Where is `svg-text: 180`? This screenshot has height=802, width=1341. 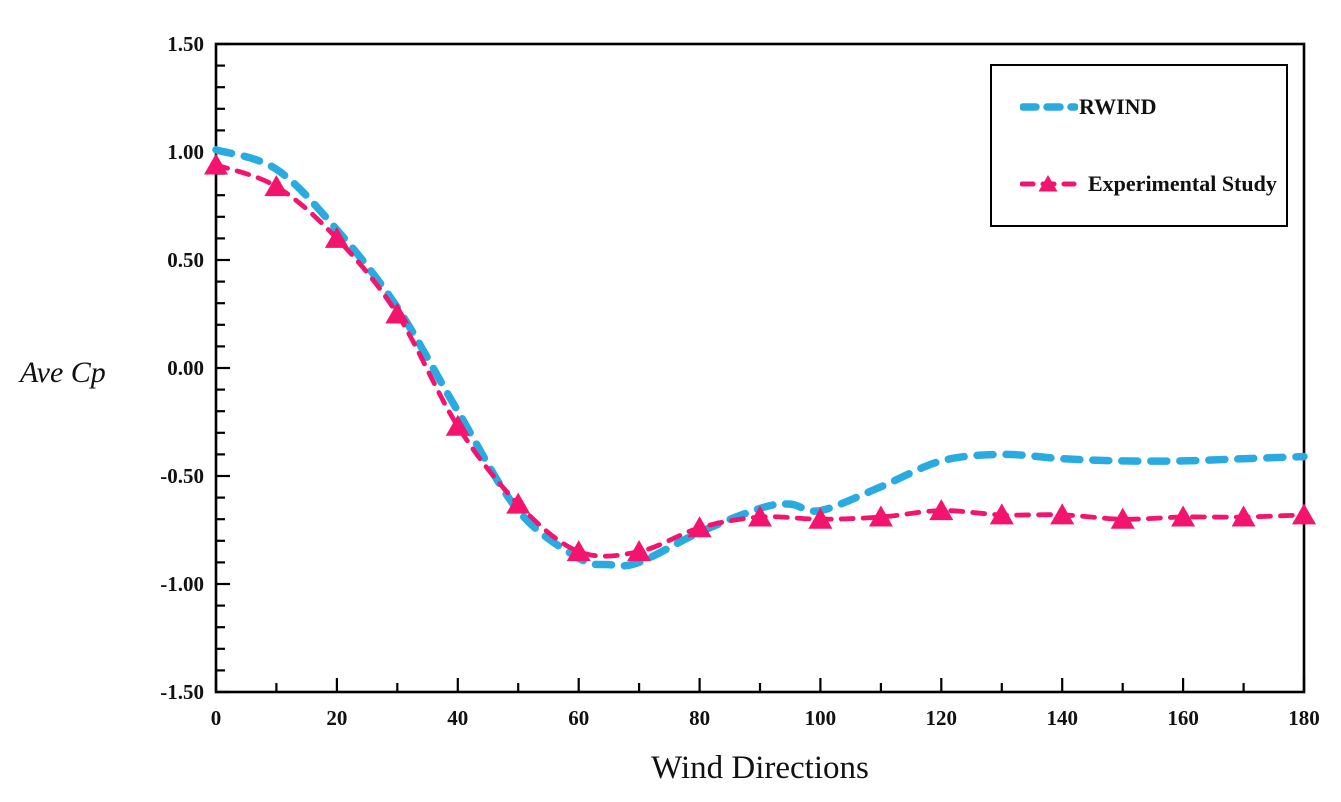 svg-text: 180 is located at coordinates (1304, 718).